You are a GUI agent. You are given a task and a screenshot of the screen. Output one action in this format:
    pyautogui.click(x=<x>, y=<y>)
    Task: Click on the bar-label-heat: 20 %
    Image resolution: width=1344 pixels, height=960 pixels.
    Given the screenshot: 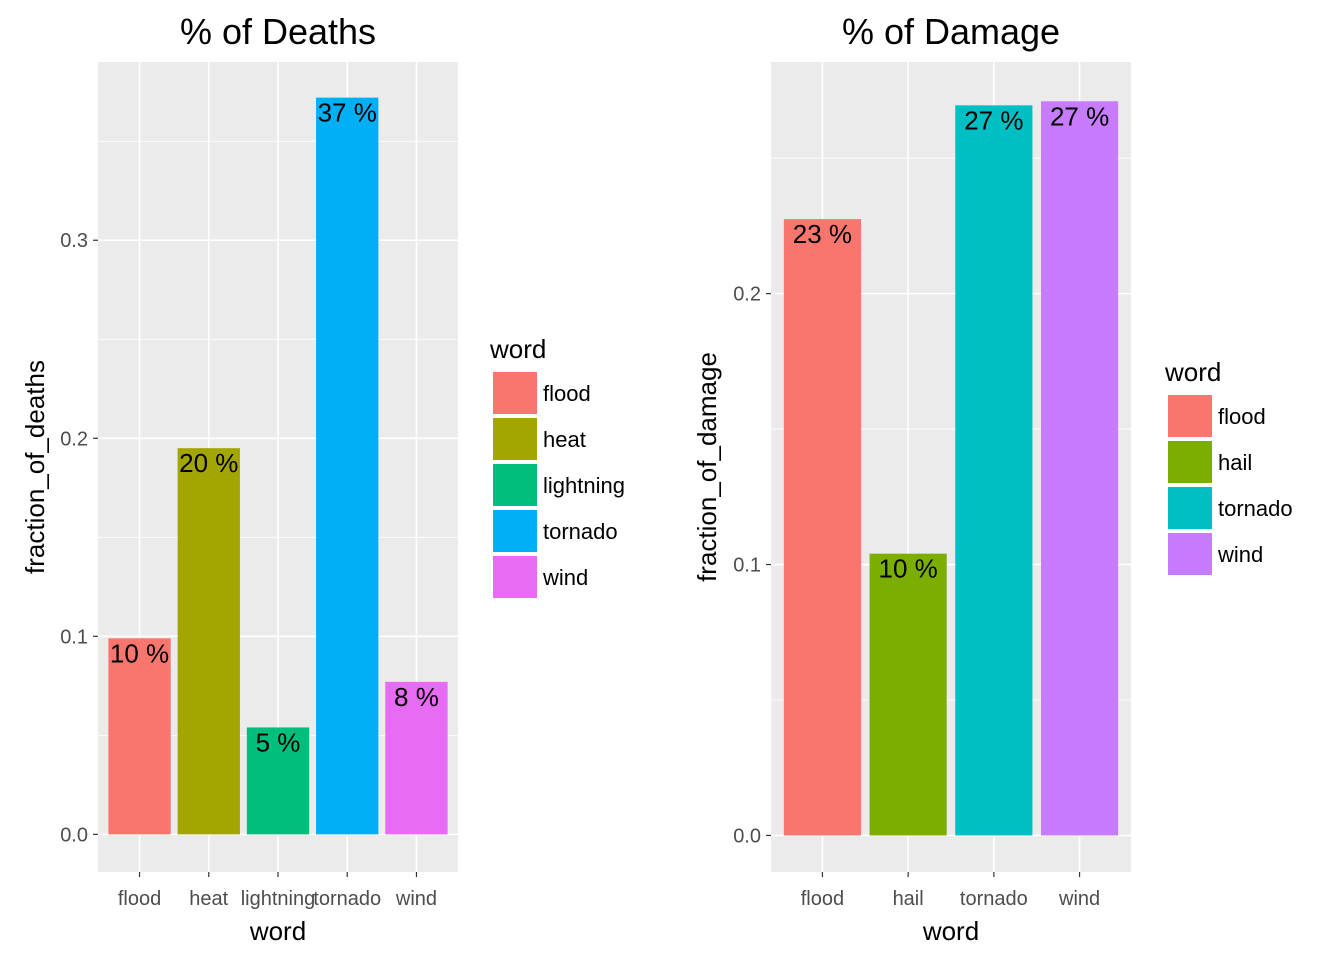 What is the action you would take?
    pyautogui.click(x=208, y=463)
    